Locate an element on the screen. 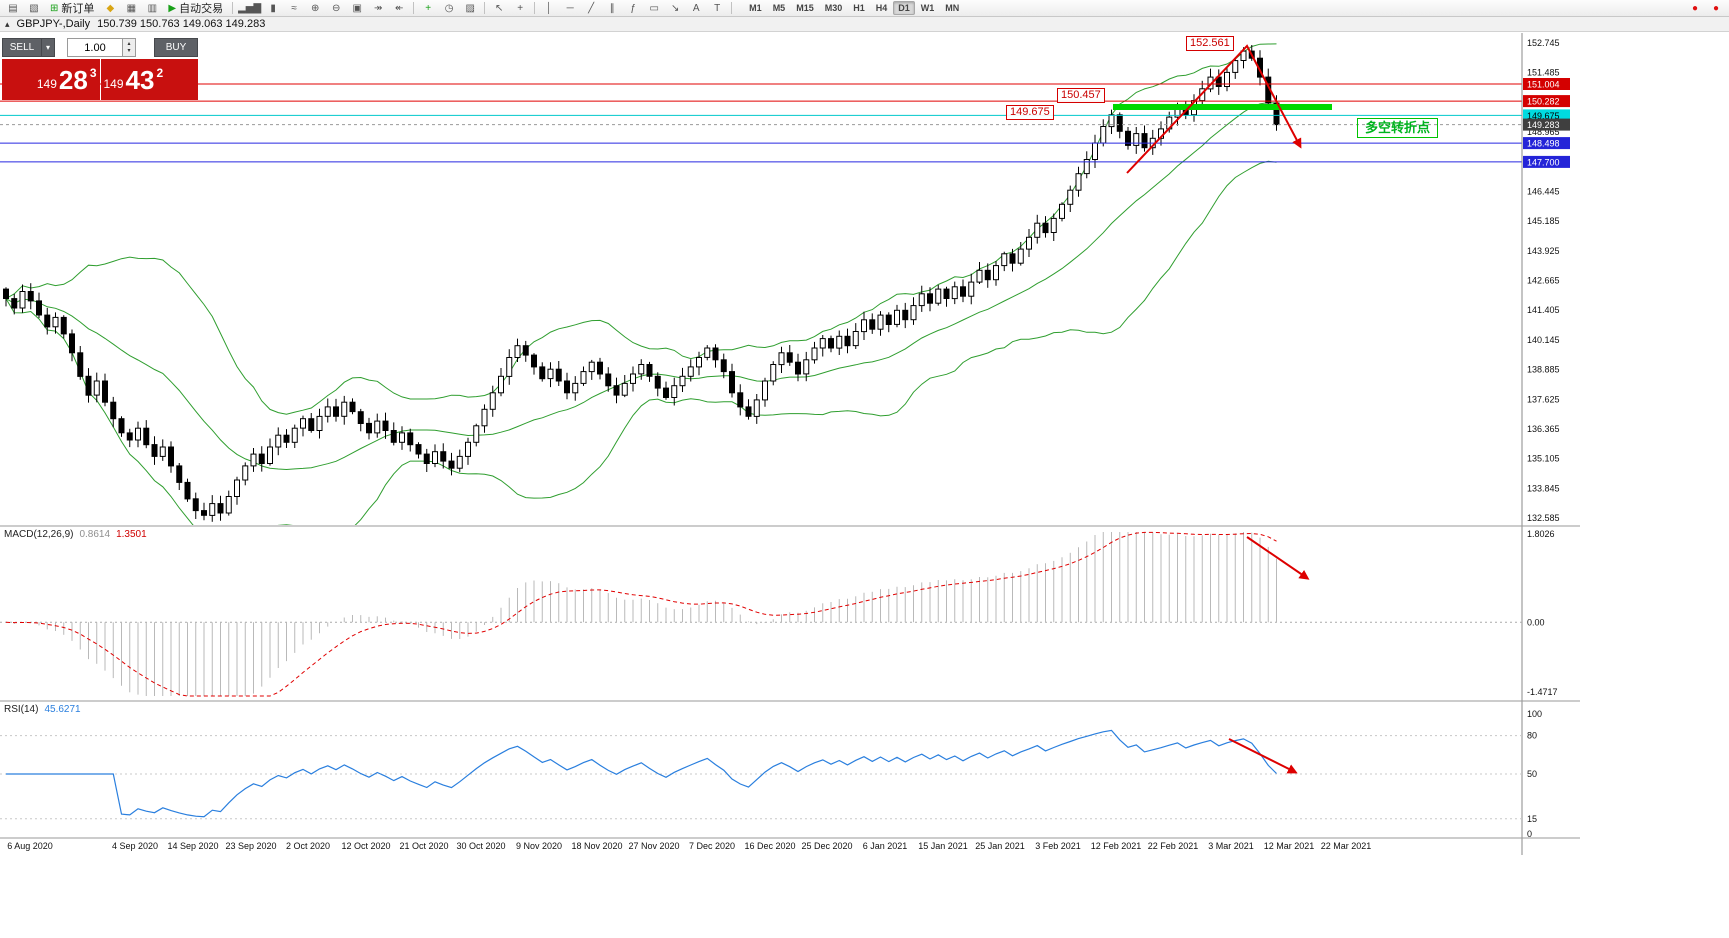 The image size is (1729, 938). price-tick-label: 141.405 is located at coordinates (1543, 310).